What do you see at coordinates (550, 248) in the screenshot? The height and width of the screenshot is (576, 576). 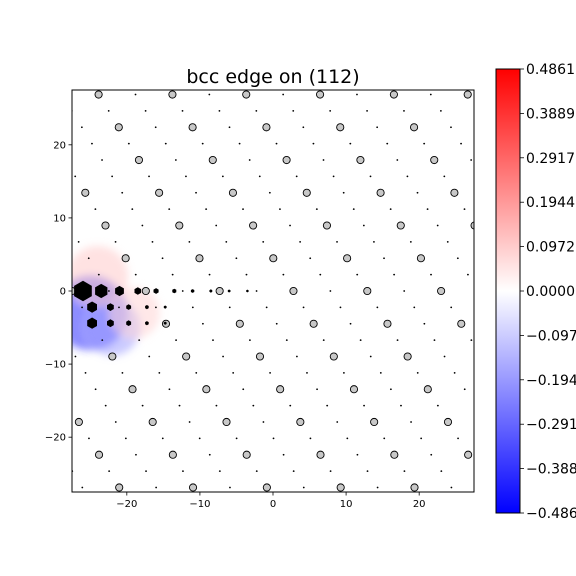 I see `colorbar-tick-label: 0.0972` at bounding box center [550, 248].